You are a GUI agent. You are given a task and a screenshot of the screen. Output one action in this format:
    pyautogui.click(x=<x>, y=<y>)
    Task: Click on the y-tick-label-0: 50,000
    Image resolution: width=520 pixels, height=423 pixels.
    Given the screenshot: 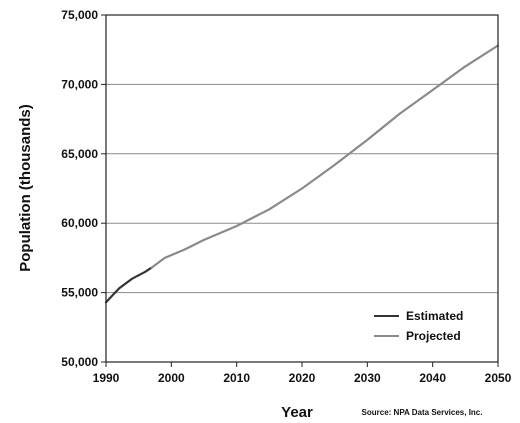 What is the action you would take?
    pyautogui.click(x=79, y=362)
    